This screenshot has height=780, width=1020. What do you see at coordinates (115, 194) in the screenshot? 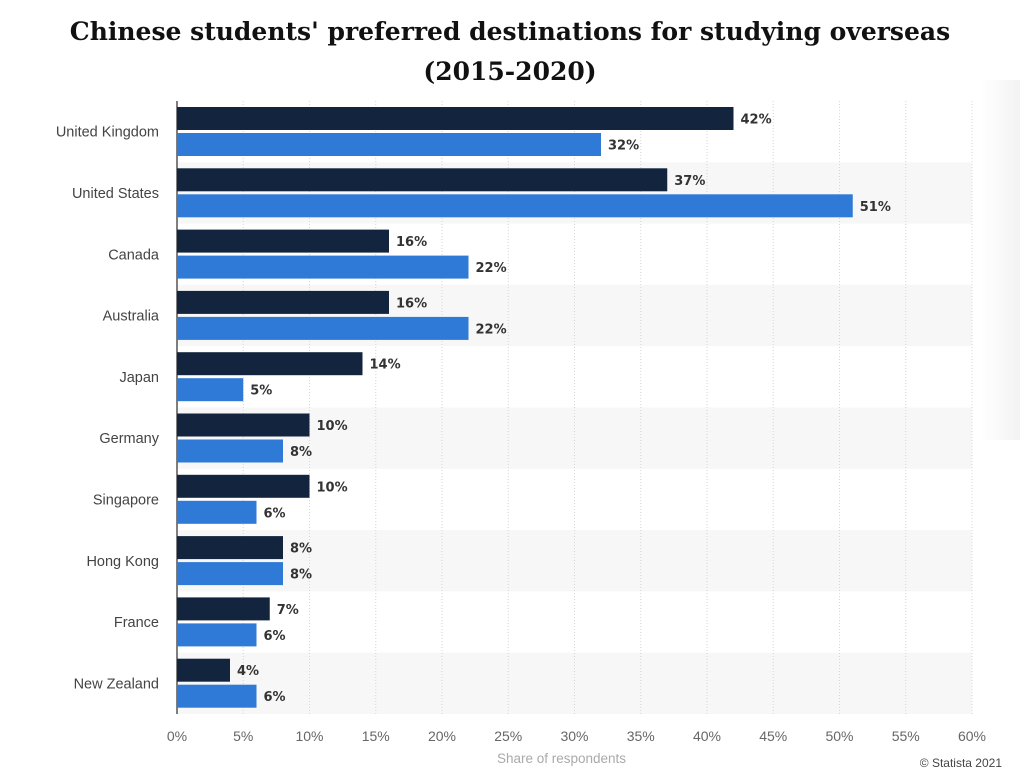
I see `category-label: United States` at bounding box center [115, 194].